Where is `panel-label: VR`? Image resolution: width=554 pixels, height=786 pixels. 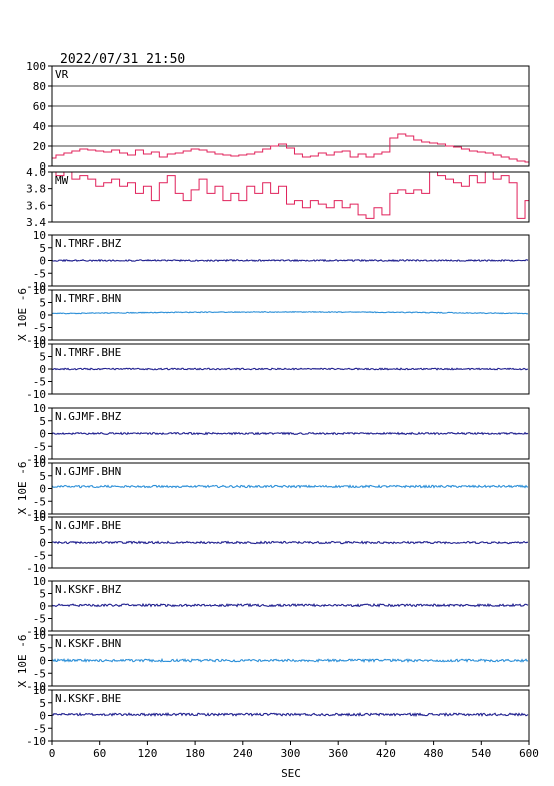
panel-label: VR is located at coordinates (62, 74).